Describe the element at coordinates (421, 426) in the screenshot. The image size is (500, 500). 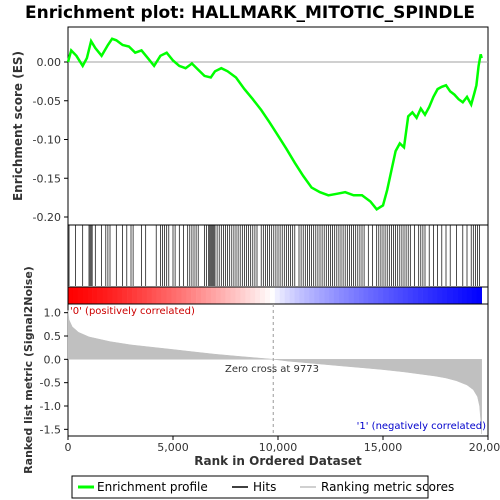
I see `negative-label: '1' (negatively correlated)` at that location.